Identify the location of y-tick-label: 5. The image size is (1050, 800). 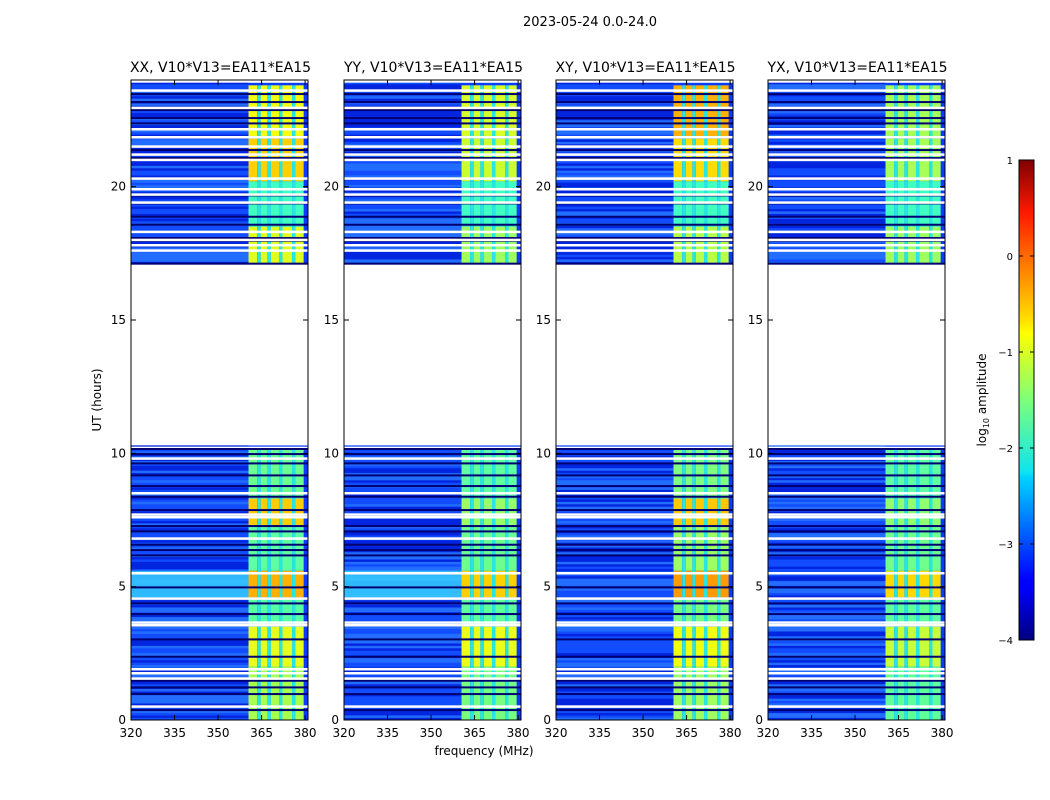
(122, 587).